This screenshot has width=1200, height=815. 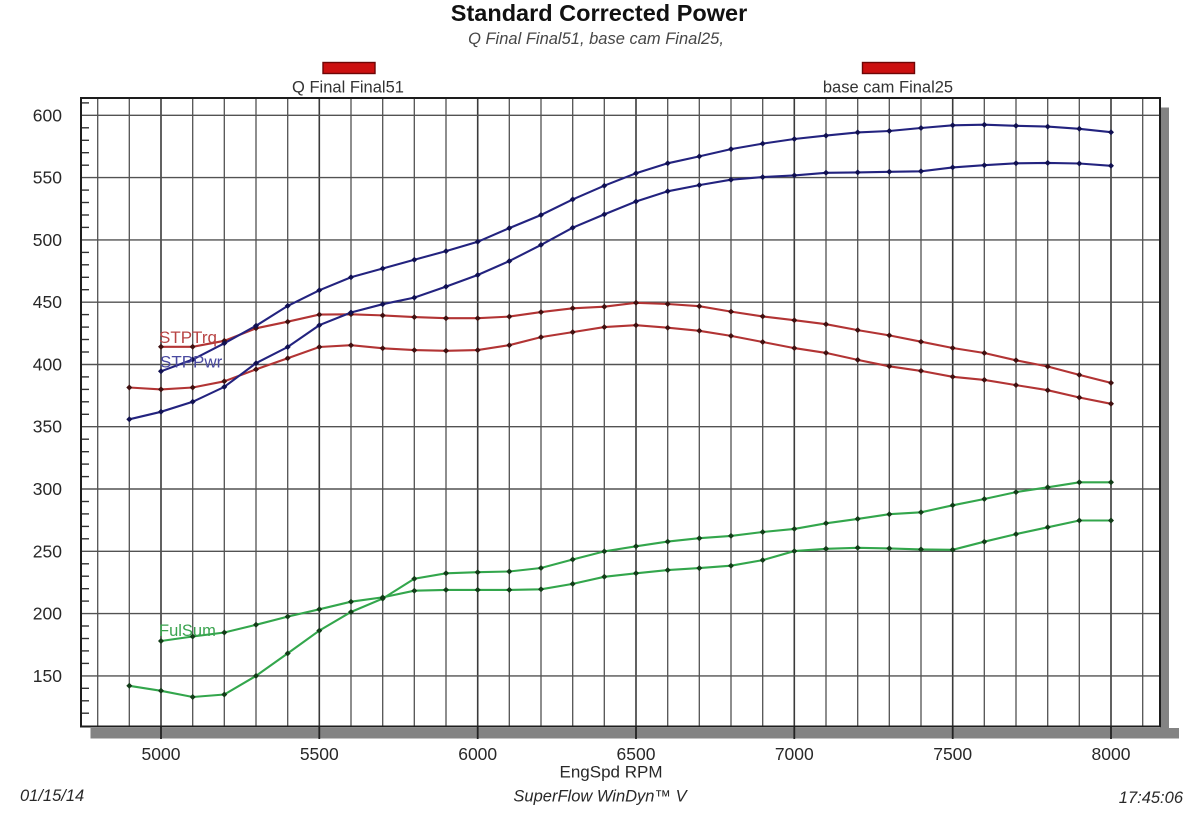 What do you see at coordinates (600, 797) in the screenshot?
I see `svg-text: SuperFlow WinDyn™ V` at bounding box center [600, 797].